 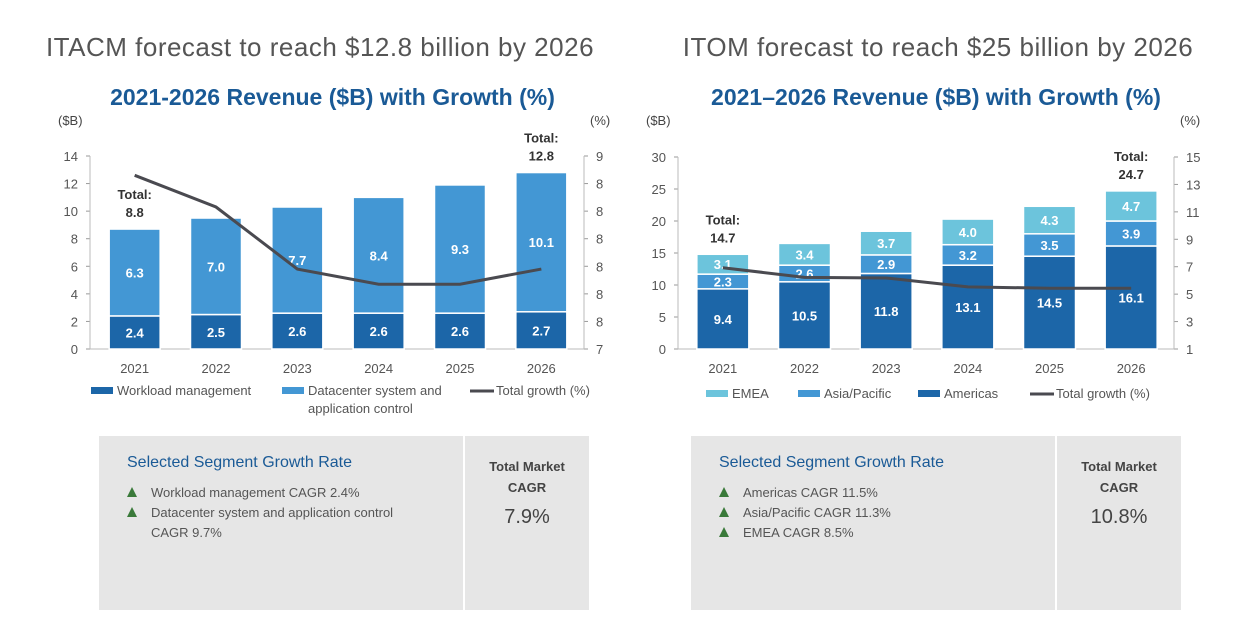 I want to click on y2-tick-label: 7, so click(x=599, y=349).